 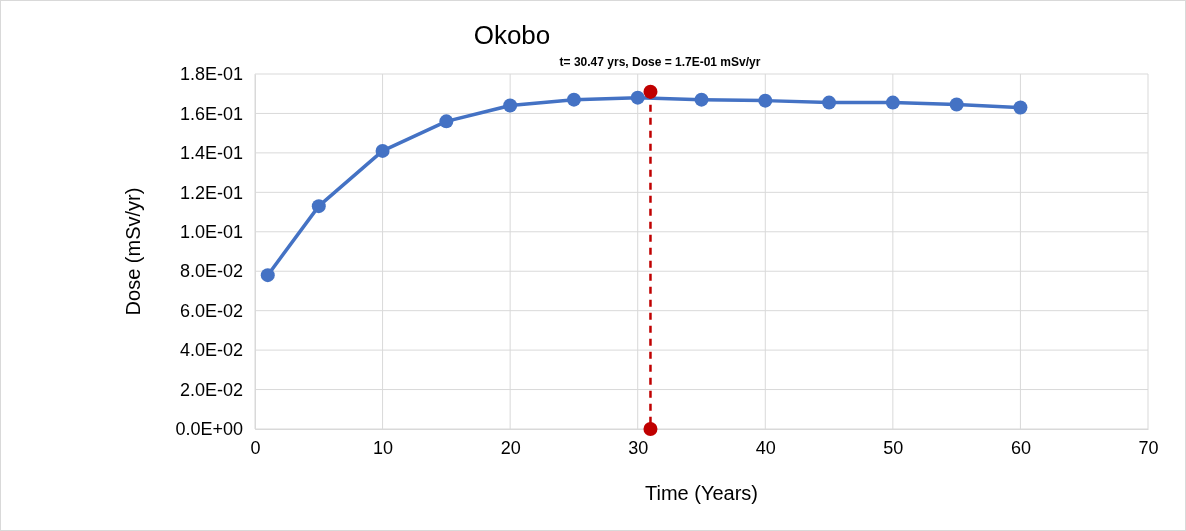 What do you see at coordinates (1148, 447) in the screenshot?
I see `x-tick-label: 70` at bounding box center [1148, 447].